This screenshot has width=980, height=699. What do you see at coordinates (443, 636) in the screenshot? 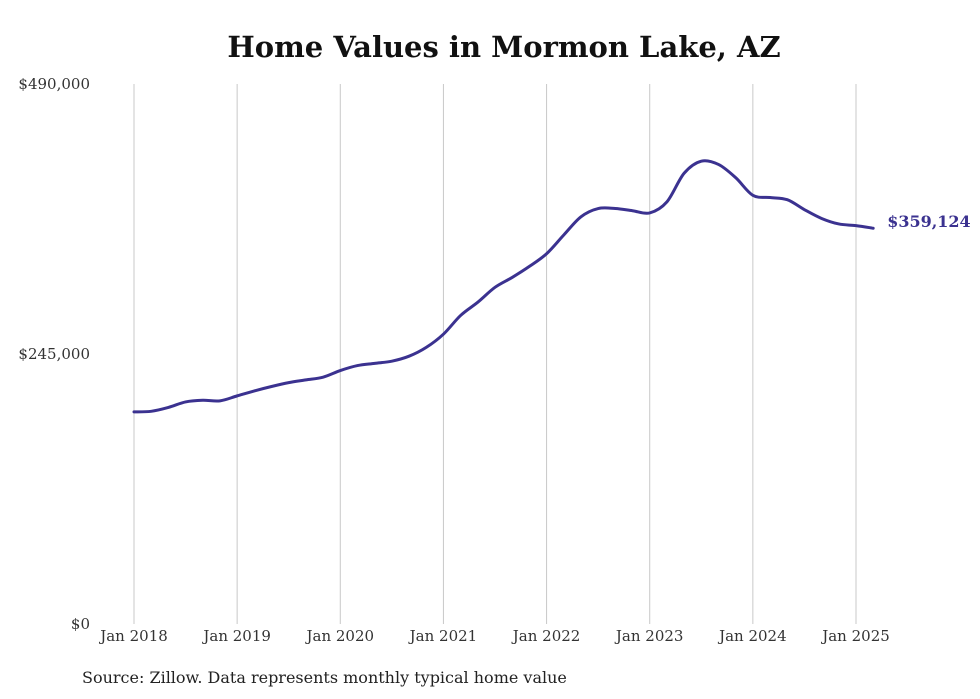
I see `x-tick-label: Jan 2021` at bounding box center [443, 636].